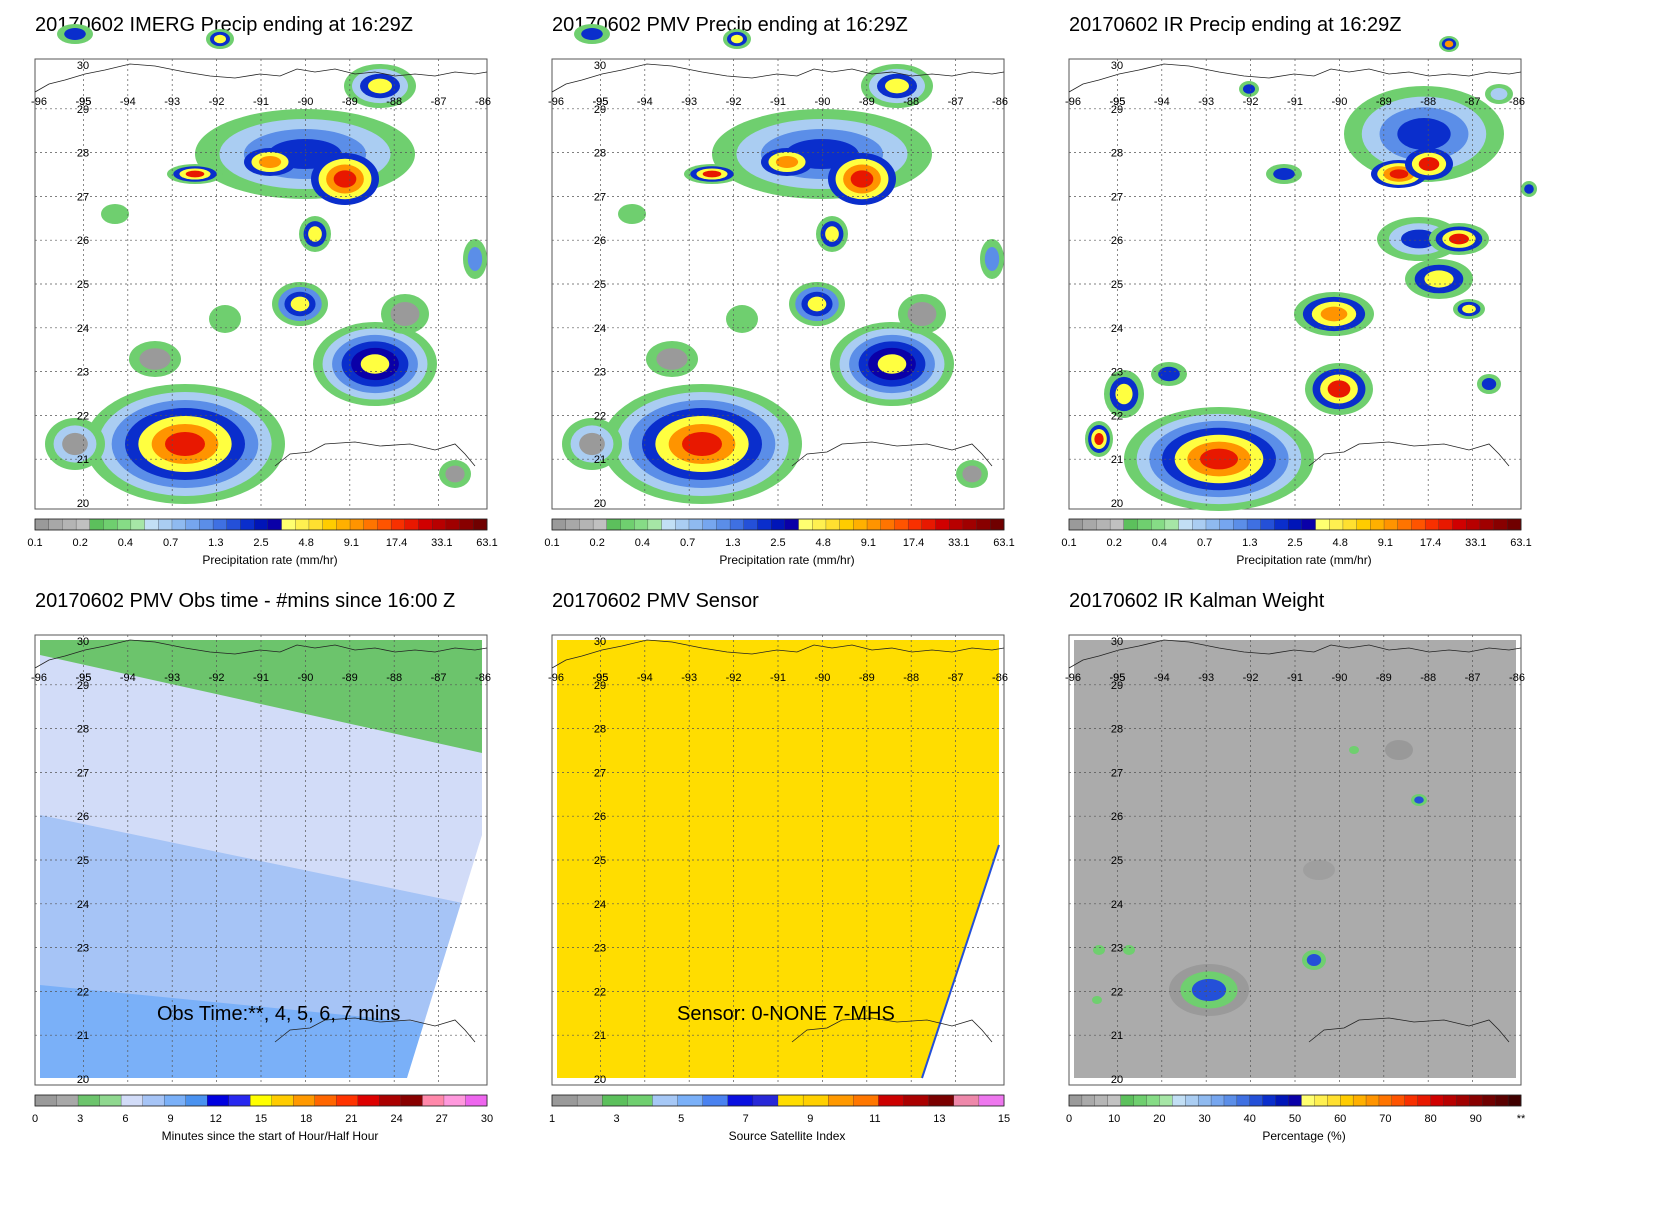 Image resolution: width=1653 pixels, height=1212 pixels. What do you see at coordinates (80, 1119) in the screenshot?
I see `colorbar-tick-label: 3` at bounding box center [80, 1119].